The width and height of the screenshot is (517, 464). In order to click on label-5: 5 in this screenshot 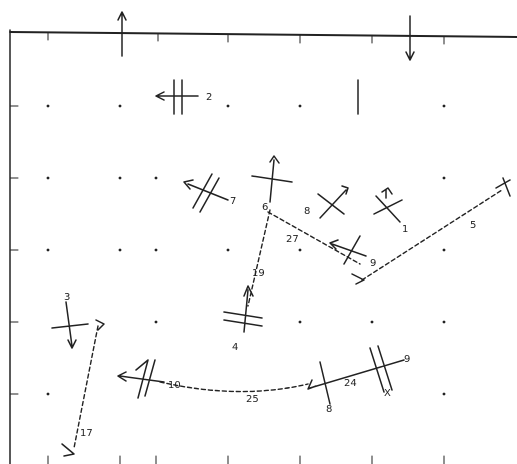, I will do `click(473, 225)`.